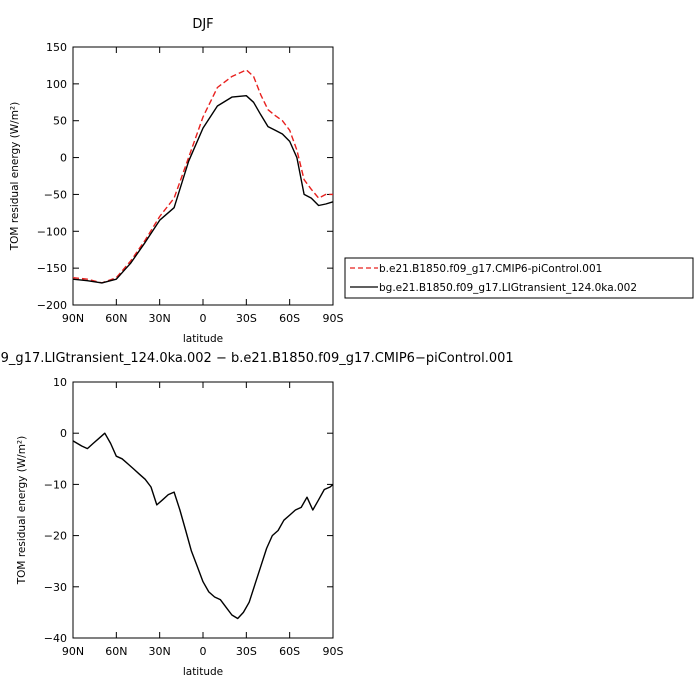  Describe the element at coordinates (203, 672) in the screenshot. I see `bottom-x-axis-title: latitude` at that location.